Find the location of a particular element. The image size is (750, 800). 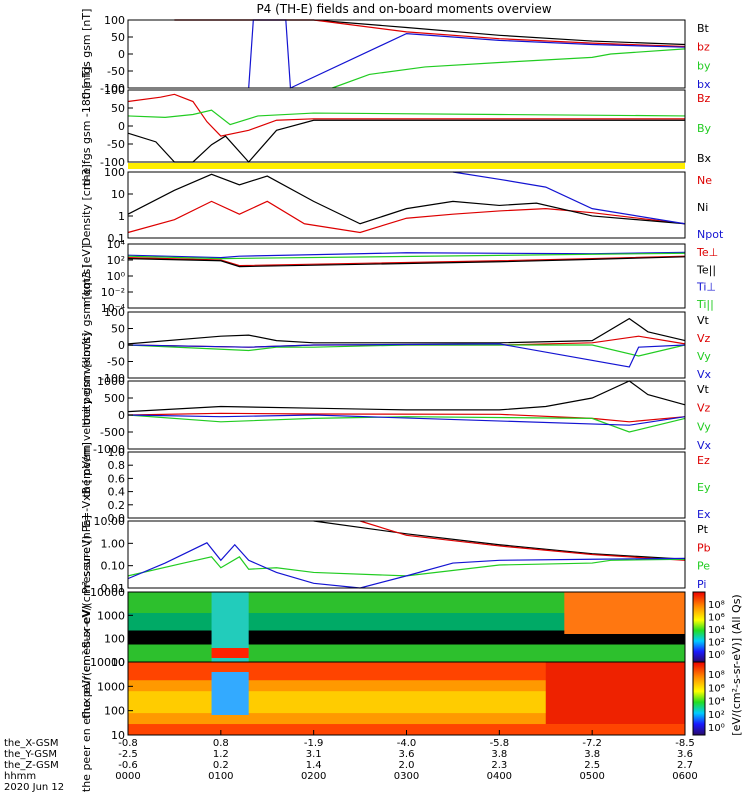

series-Vt is located at coordinates (406, 331).